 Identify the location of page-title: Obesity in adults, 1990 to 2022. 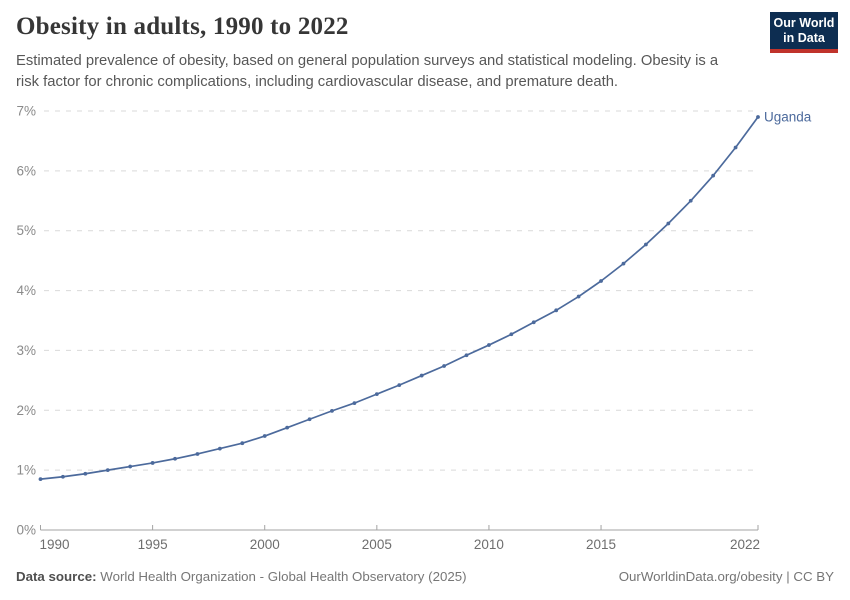
(182, 26).